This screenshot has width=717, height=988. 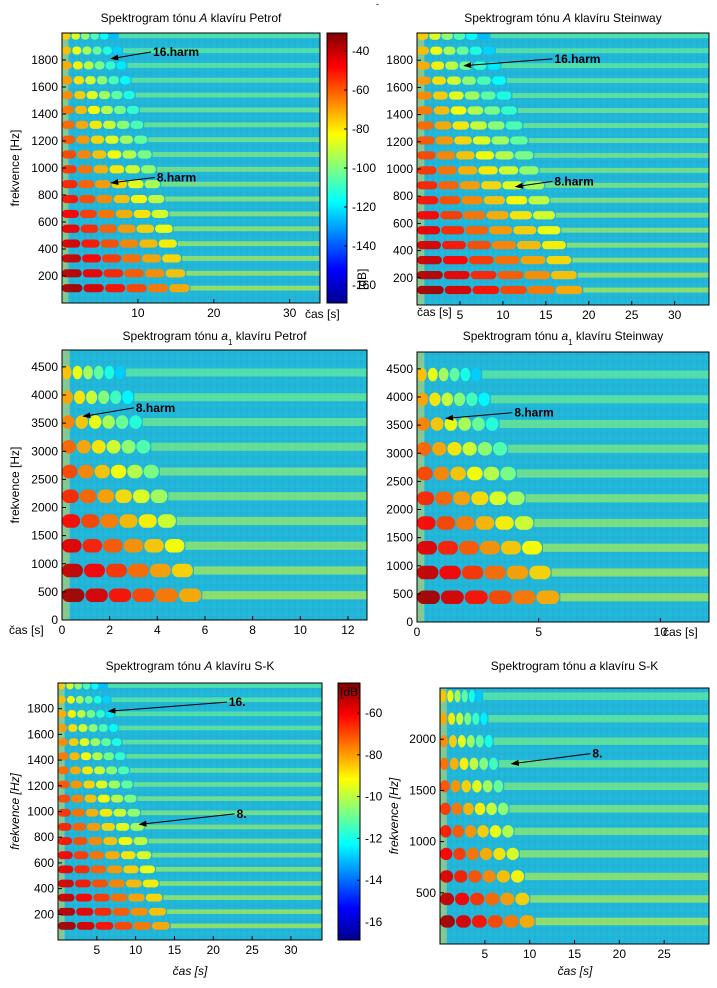 What do you see at coordinates (484, 954) in the screenshot?
I see `x-tick-label: 5` at bounding box center [484, 954].